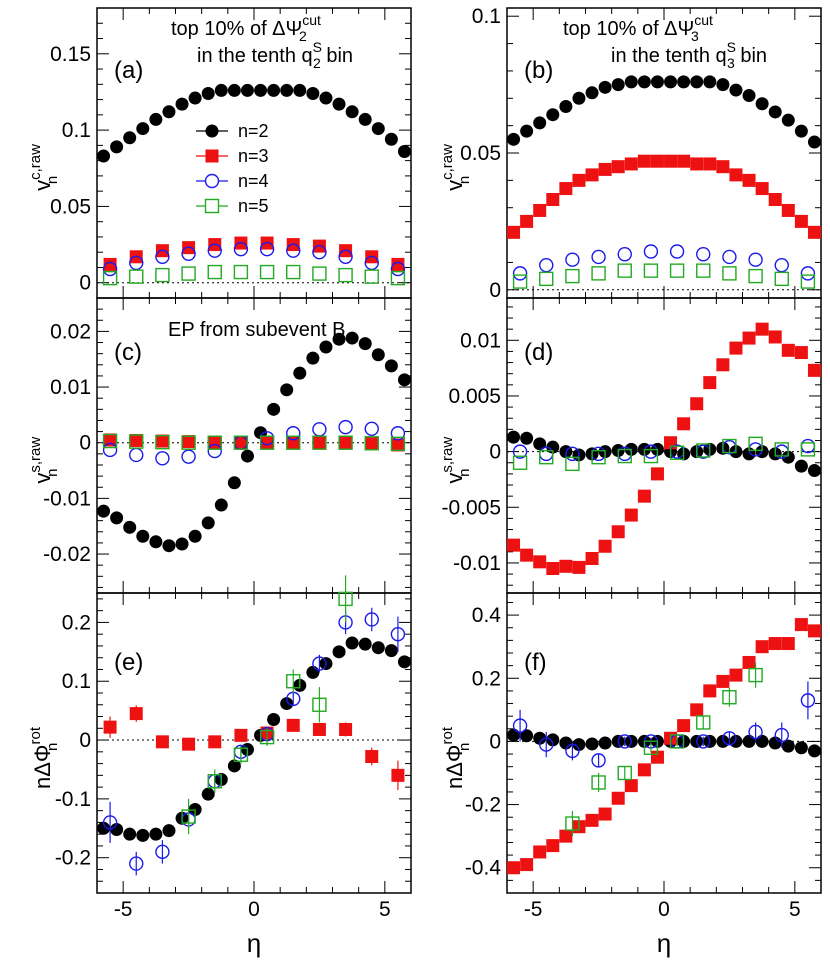 The width and height of the screenshot is (830, 962). I want to click on panel-b-marks, so click(664, 153).